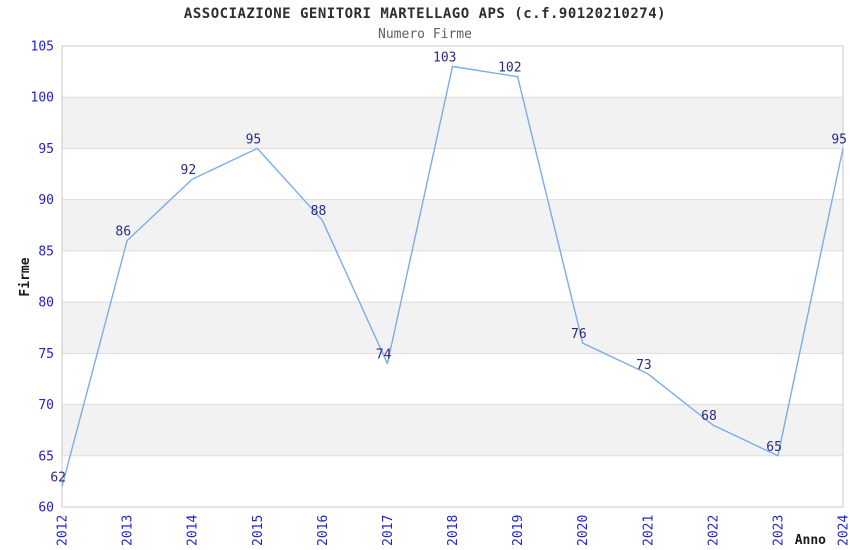 The height and width of the screenshot is (550, 850). Describe the element at coordinates (123, 232) in the screenshot. I see `data-point-label: 86` at that location.